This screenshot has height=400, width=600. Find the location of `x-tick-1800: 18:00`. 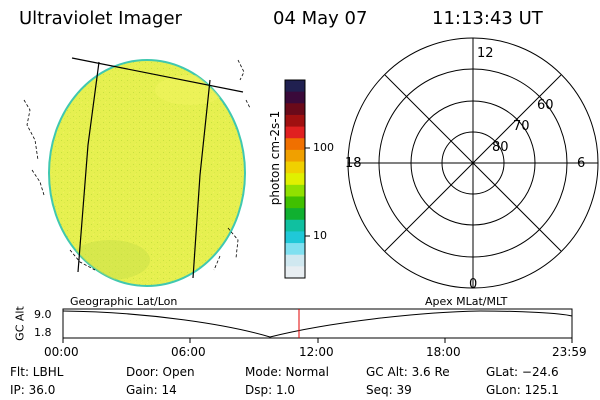

x-tick-1800: 18:00 is located at coordinates (443, 352).